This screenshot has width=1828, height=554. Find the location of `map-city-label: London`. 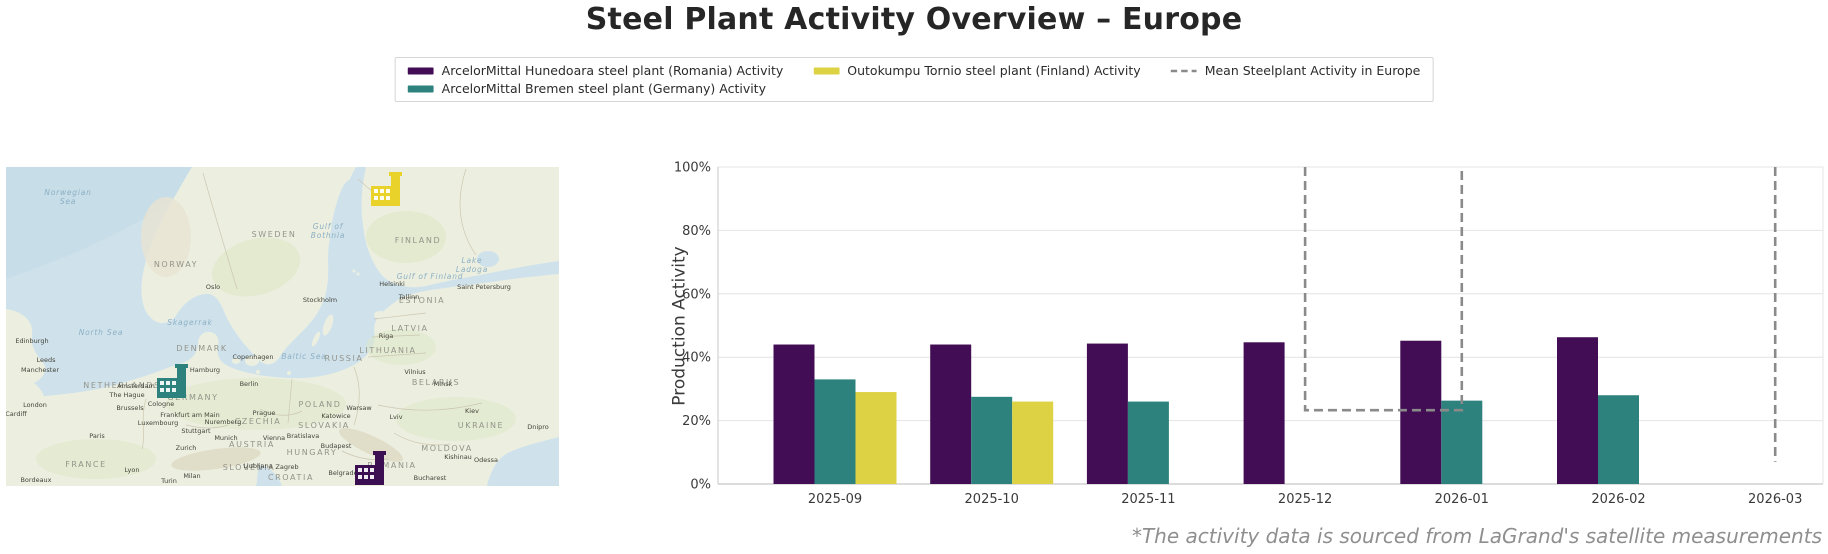

map-city-label: London is located at coordinates (35, 405).